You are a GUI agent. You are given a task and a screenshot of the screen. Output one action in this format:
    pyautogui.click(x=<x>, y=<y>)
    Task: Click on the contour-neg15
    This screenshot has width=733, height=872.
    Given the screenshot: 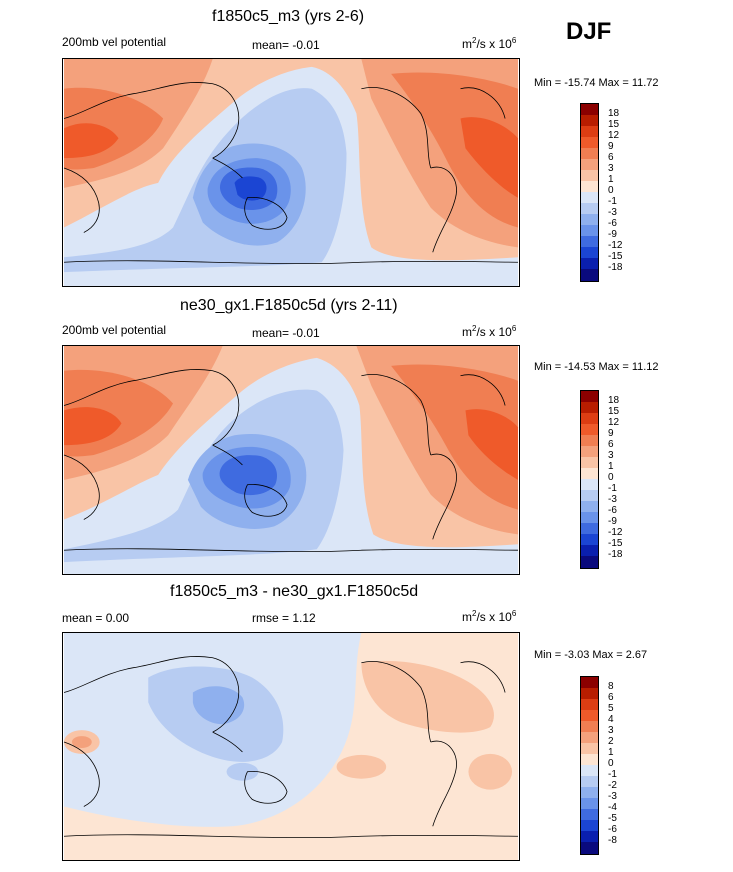 What is the action you would take?
    pyautogui.click(x=250, y=188)
    